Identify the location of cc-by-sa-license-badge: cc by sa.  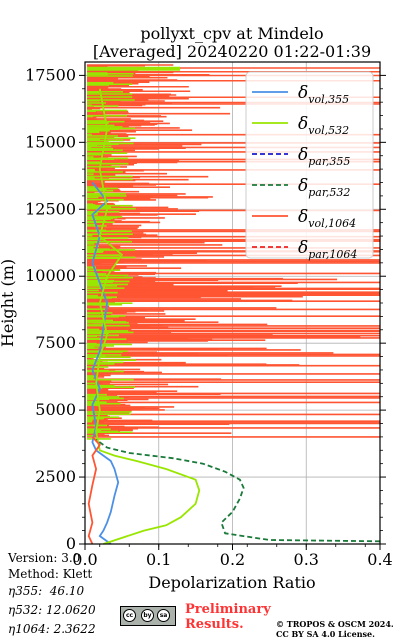
(148, 616).